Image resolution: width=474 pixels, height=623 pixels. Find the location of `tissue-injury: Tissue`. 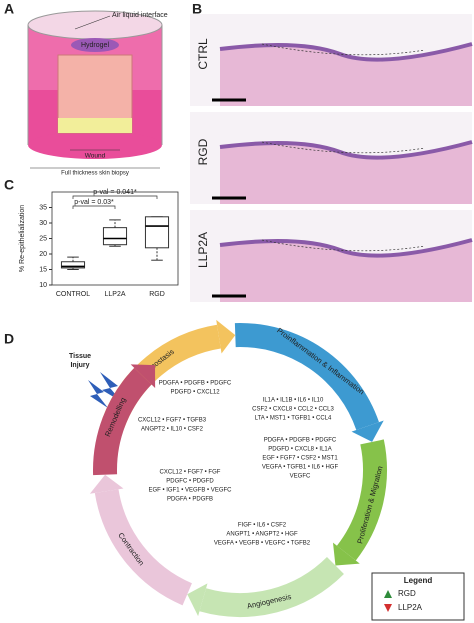

tissue-injury: Tissue is located at coordinates (80, 356).